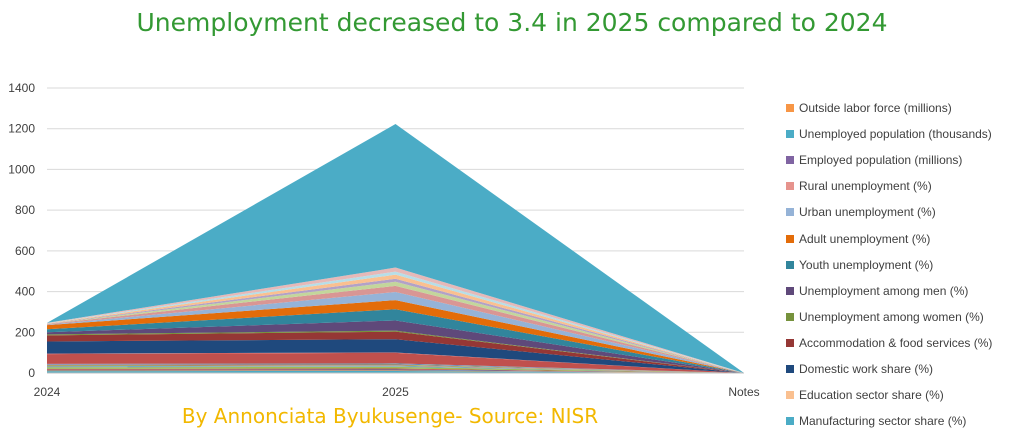  What do you see at coordinates (883, 421) in the screenshot?
I see `legend-label: Manufacturing sector share (%)` at bounding box center [883, 421].